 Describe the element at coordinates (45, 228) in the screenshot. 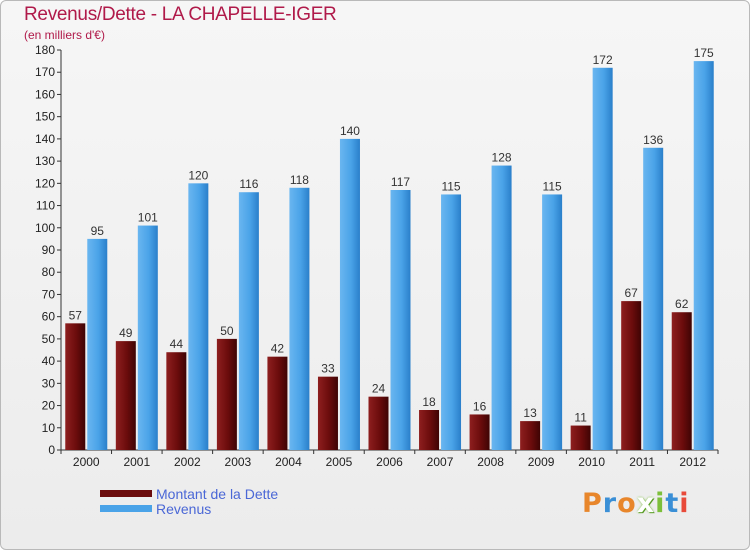

I see `y-tick-label: 100` at that location.